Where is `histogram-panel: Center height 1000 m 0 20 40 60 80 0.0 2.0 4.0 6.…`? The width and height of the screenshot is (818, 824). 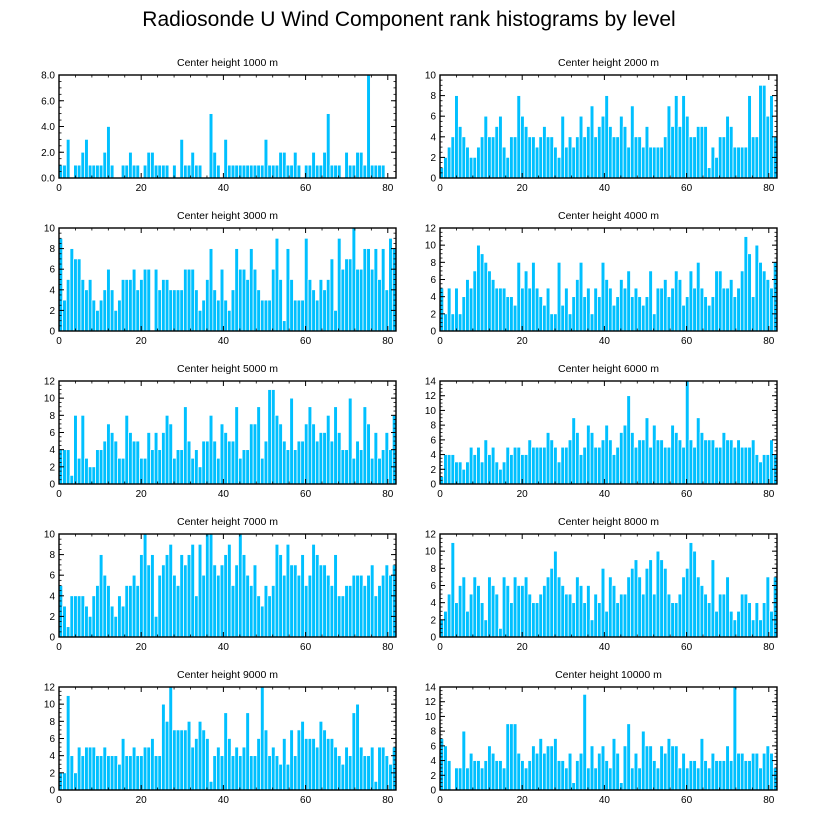 histogram-panel: Center height 1000 m 0 20 40 60 80 0.0 2.0 4.0 6.… is located at coordinates (219, 125).